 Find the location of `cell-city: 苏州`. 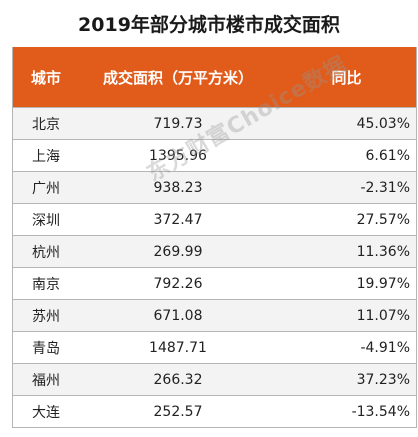

cell-city: 苏州 is located at coordinates (46, 316).